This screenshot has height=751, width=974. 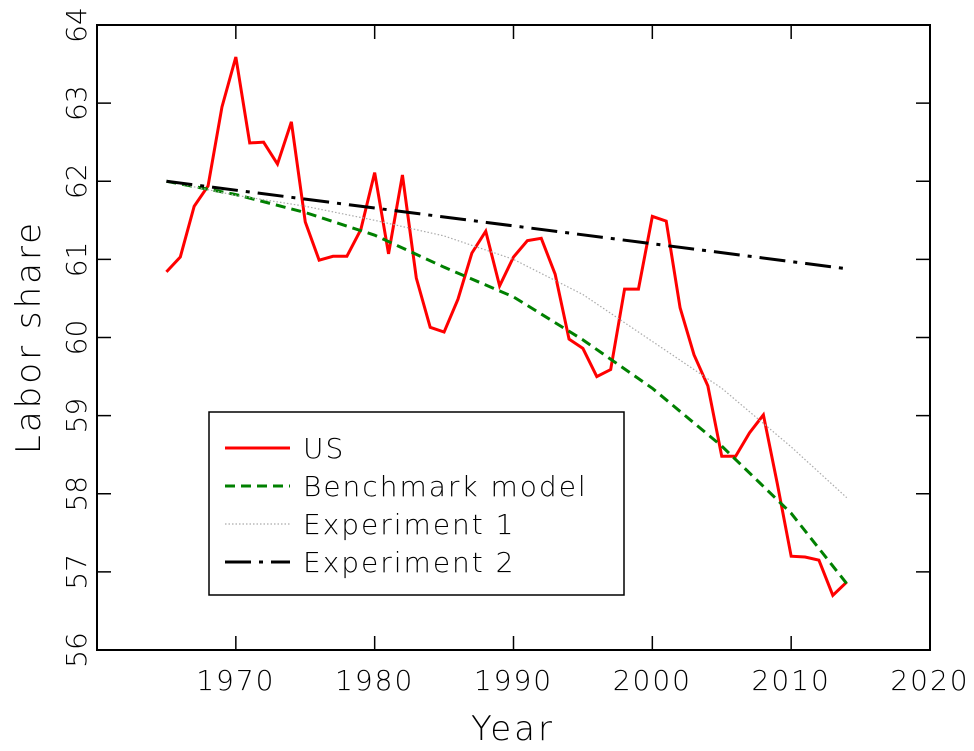 What do you see at coordinates (29, 337) in the screenshot?
I see `y-axis-label: Labor share` at bounding box center [29, 337].